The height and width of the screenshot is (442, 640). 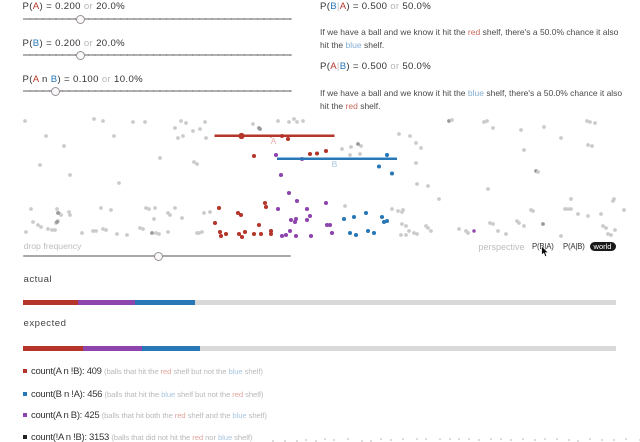 I want to click on svg-text: A, so click(x=274, y=141).